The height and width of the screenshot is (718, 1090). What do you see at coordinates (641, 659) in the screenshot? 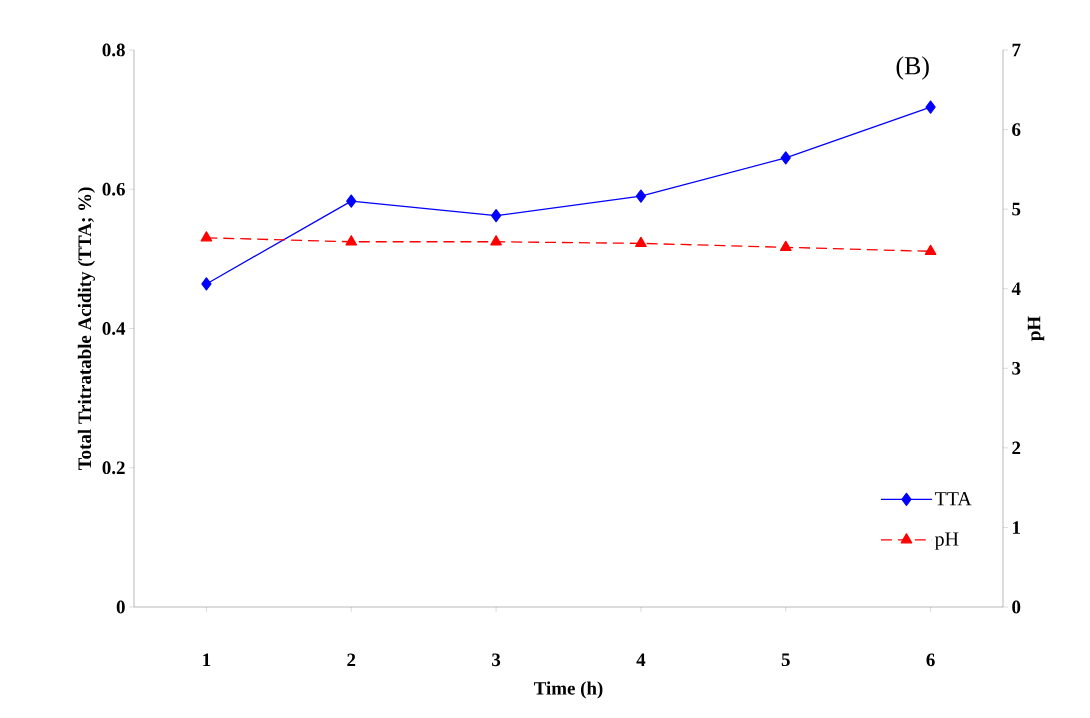
I see `x-tick-label: 4` at bounding box center [641, 659].